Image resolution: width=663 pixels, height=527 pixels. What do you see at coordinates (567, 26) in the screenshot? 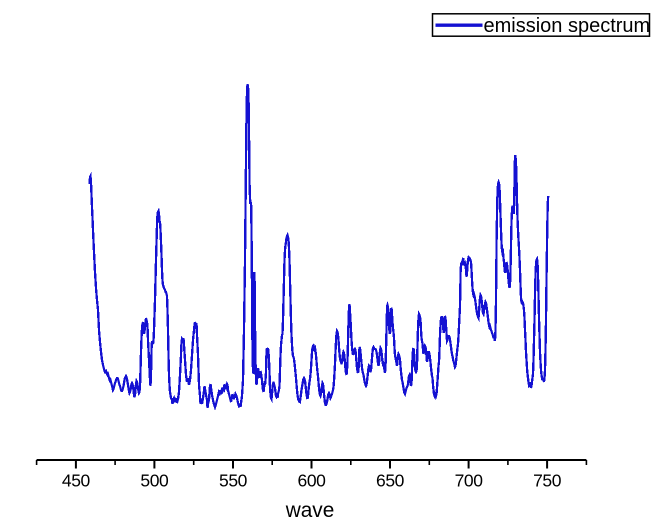
I see `svg-text: emission spectrum` at bounding box center [567, 26].